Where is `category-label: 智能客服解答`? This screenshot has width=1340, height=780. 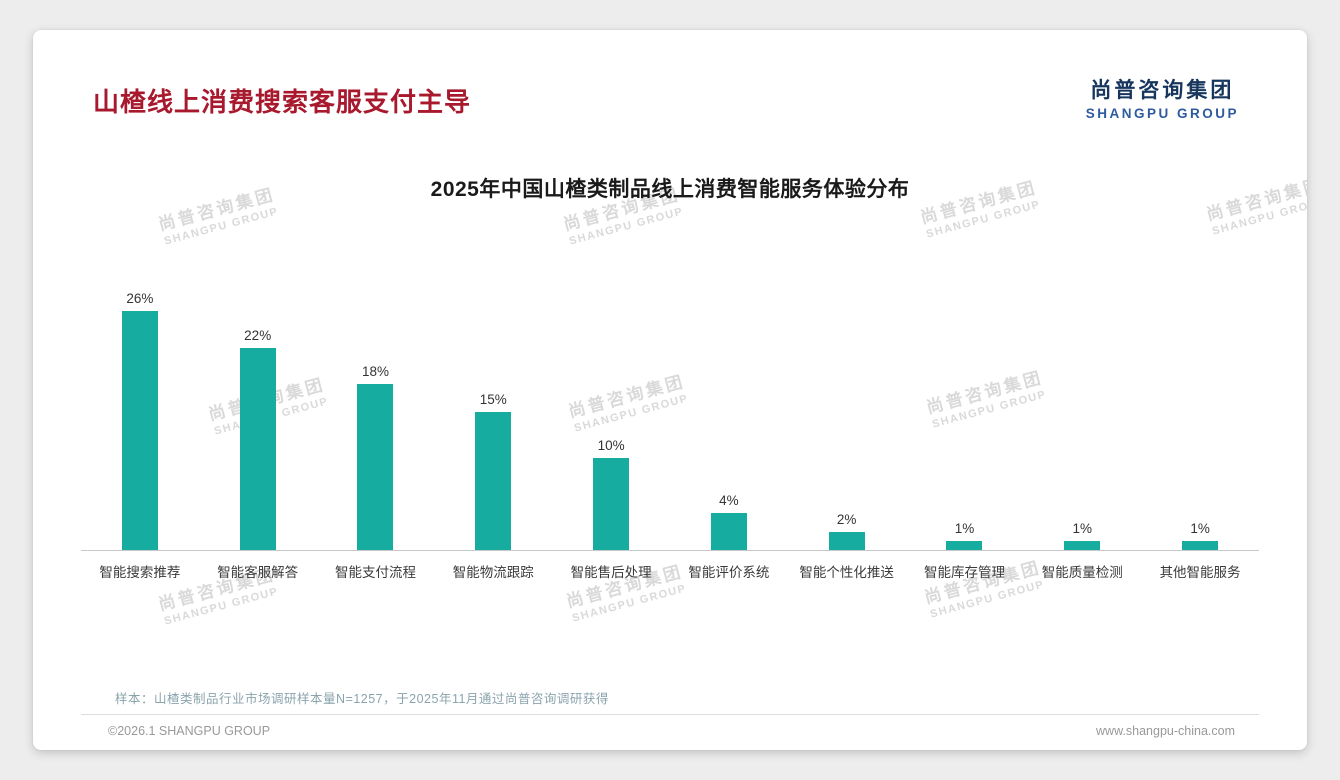 category-label: 智能客服解答 is located at coordinates (258, 572).